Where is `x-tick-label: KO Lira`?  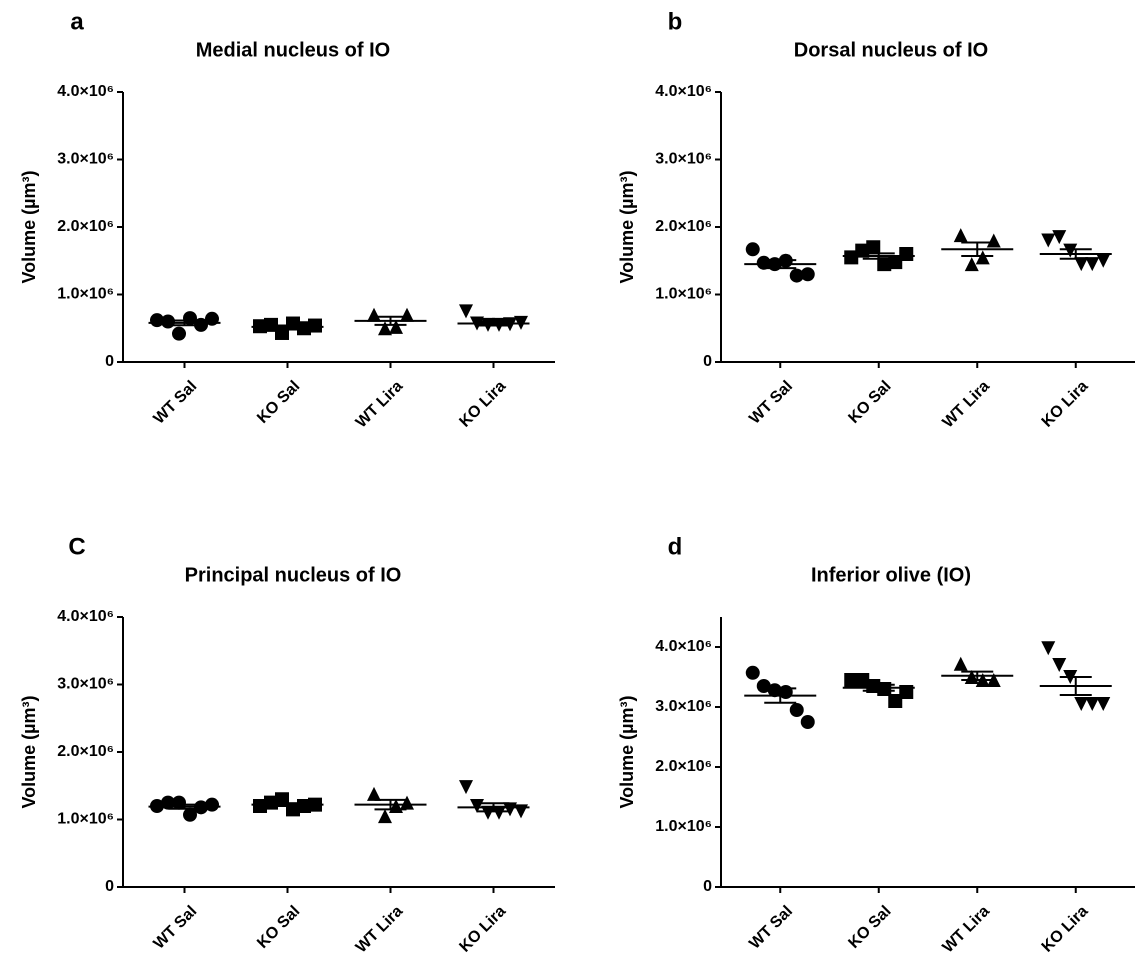
x-tick-label: KO Lira is located at coordinates (482, 404).